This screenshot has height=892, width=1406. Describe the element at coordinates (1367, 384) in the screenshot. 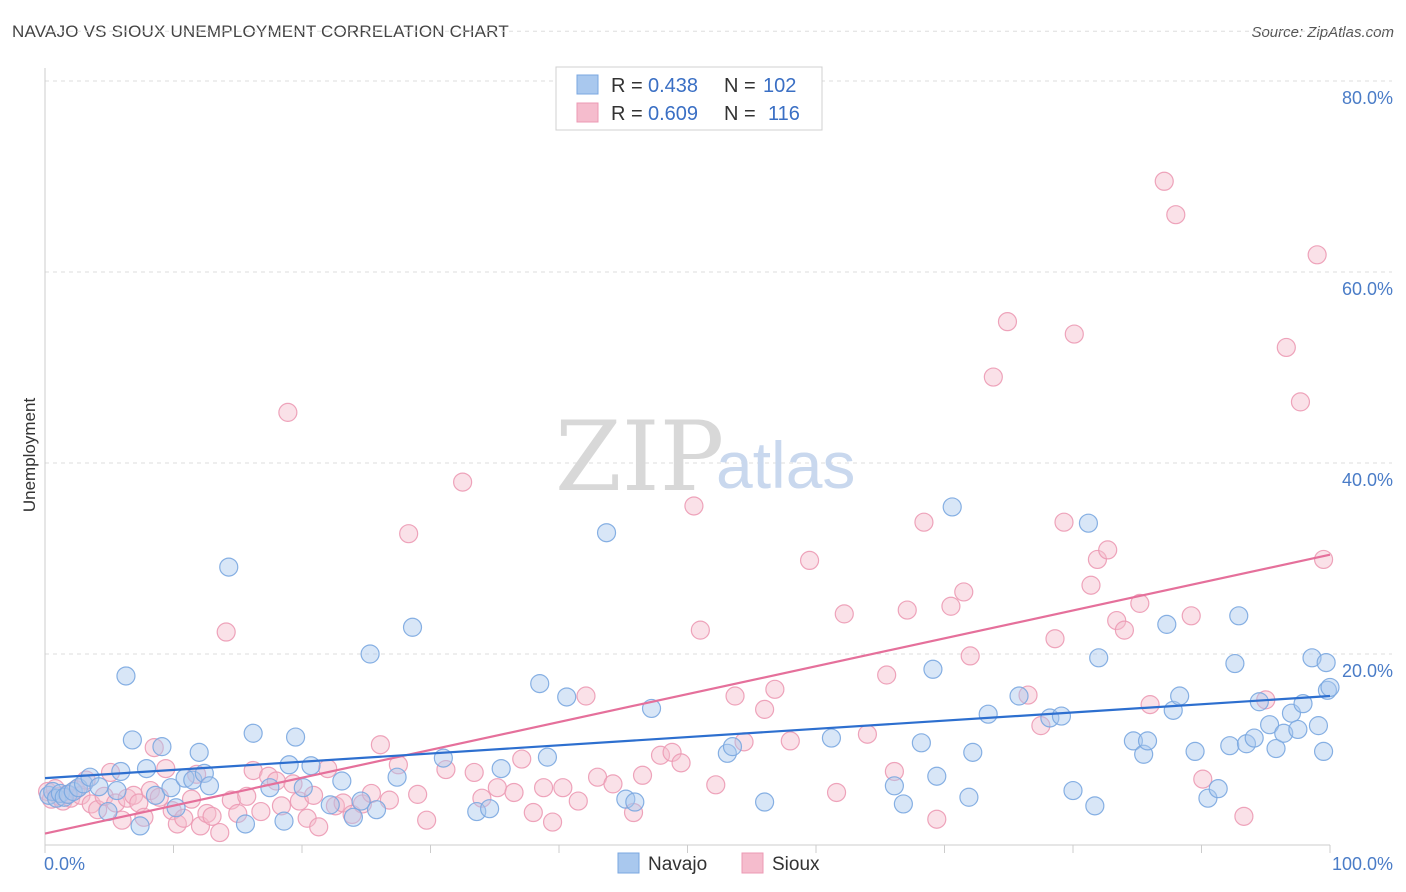

I see `y-axis-ticks: 20.0% 40.0% 60.0% 80.0%` at that location.